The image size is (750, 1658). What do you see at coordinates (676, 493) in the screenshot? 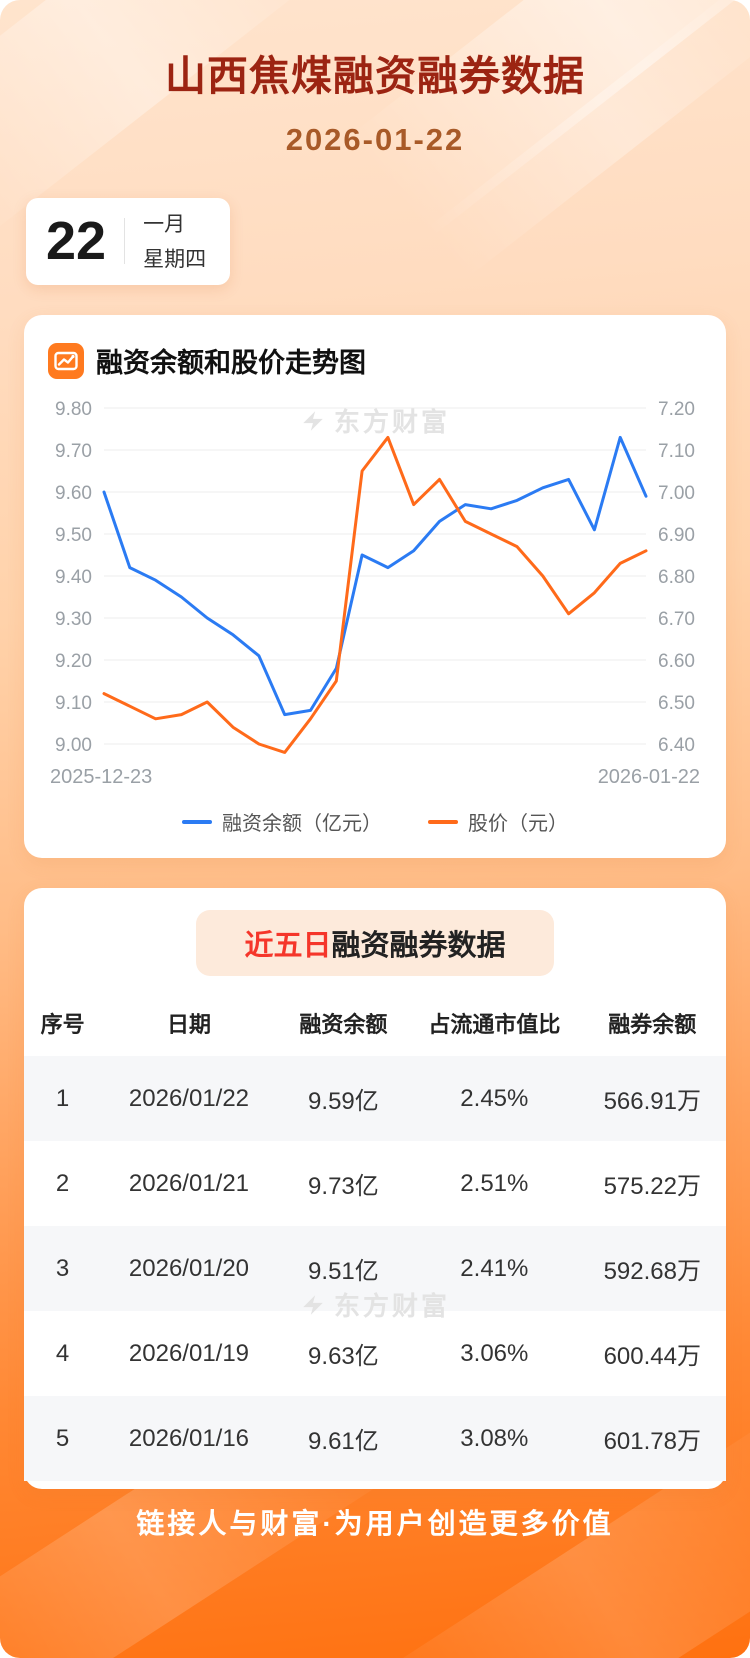
I see `svg-text: 7.00` at bounding box center [676, 493].